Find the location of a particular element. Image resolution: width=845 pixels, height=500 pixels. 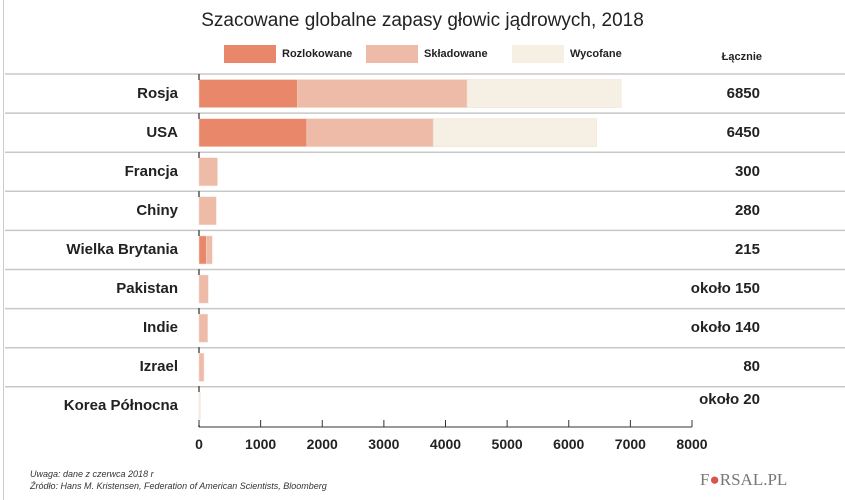

category-label: Korea Północna is located at coordinates (120, 406).